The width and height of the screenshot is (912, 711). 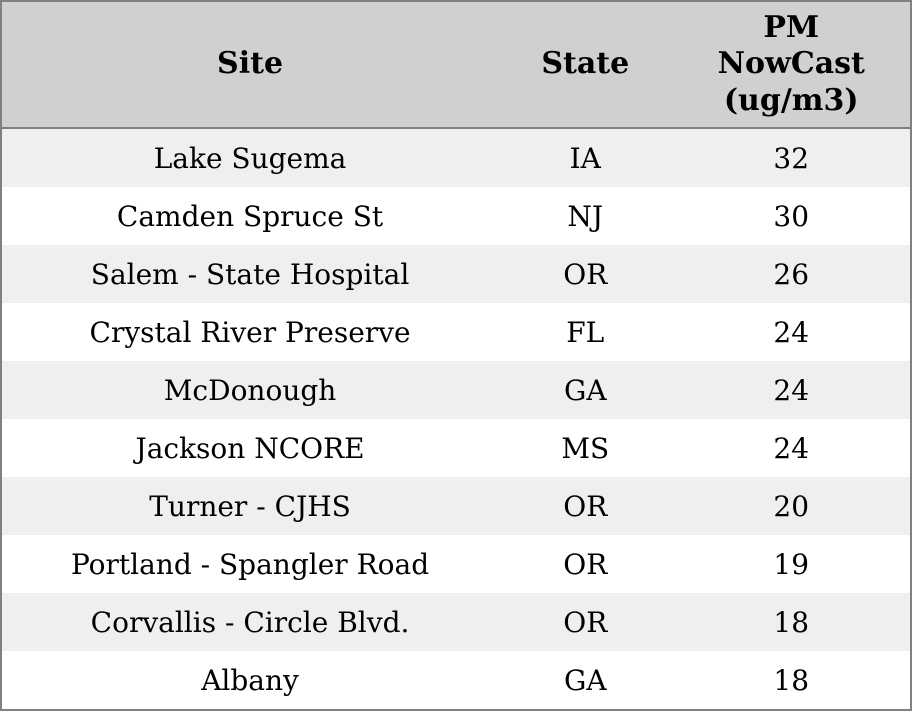 I want to click on table-row: Crystal River Preserve FL 24, so click(x=456, y=332).